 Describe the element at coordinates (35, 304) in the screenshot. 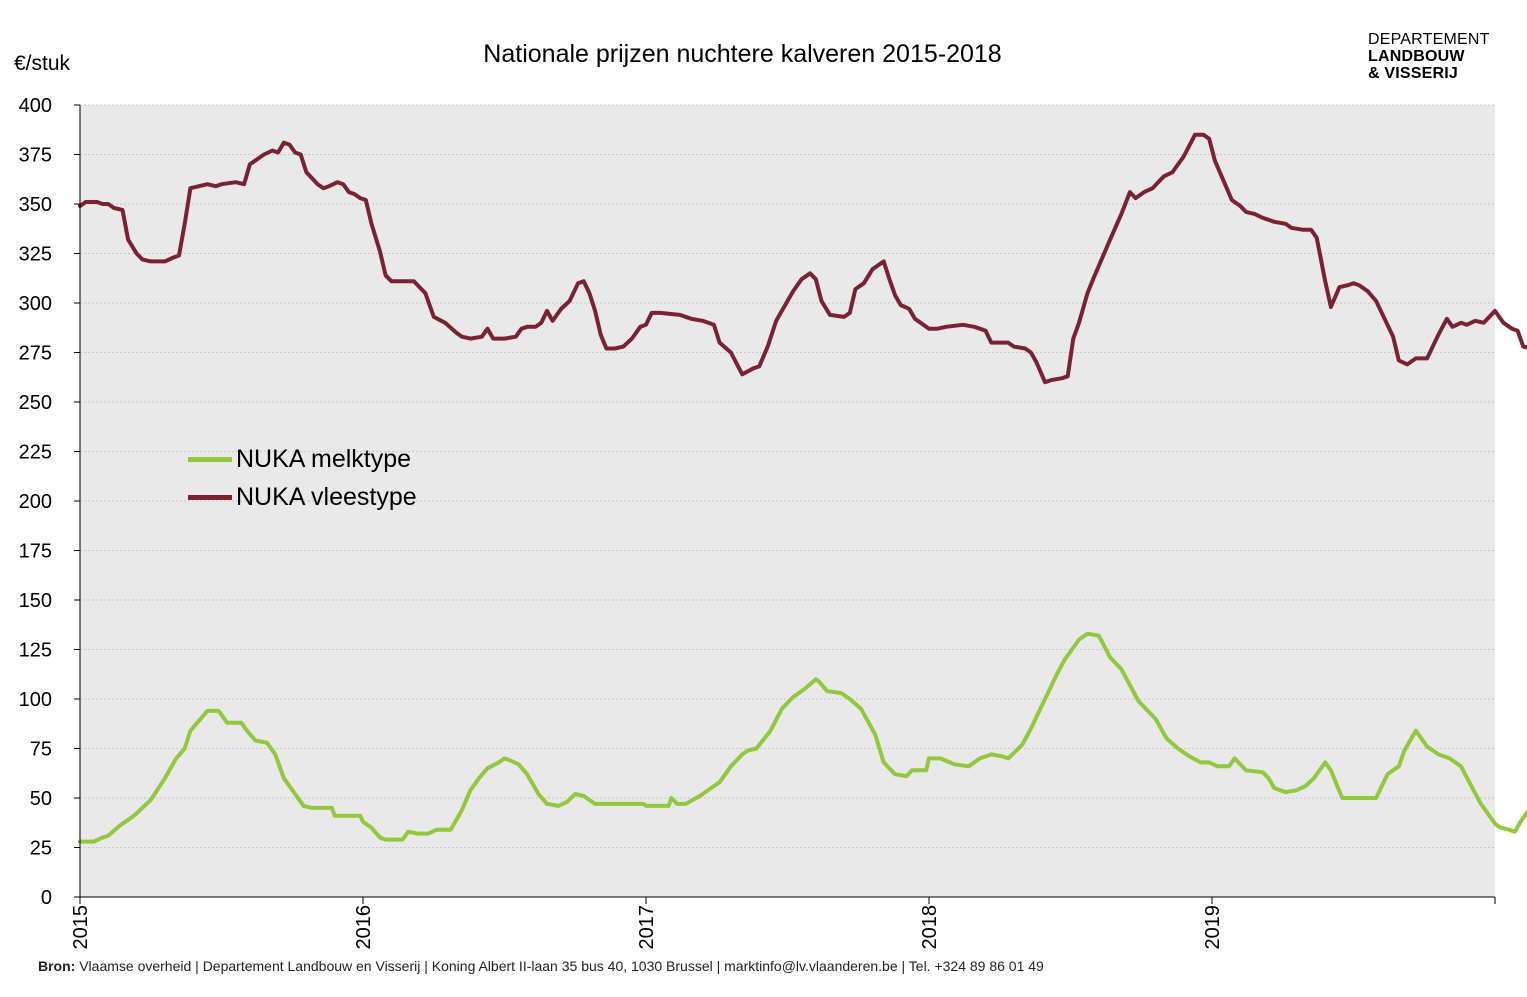

I see `y-tick-label-300: 300` at that location.